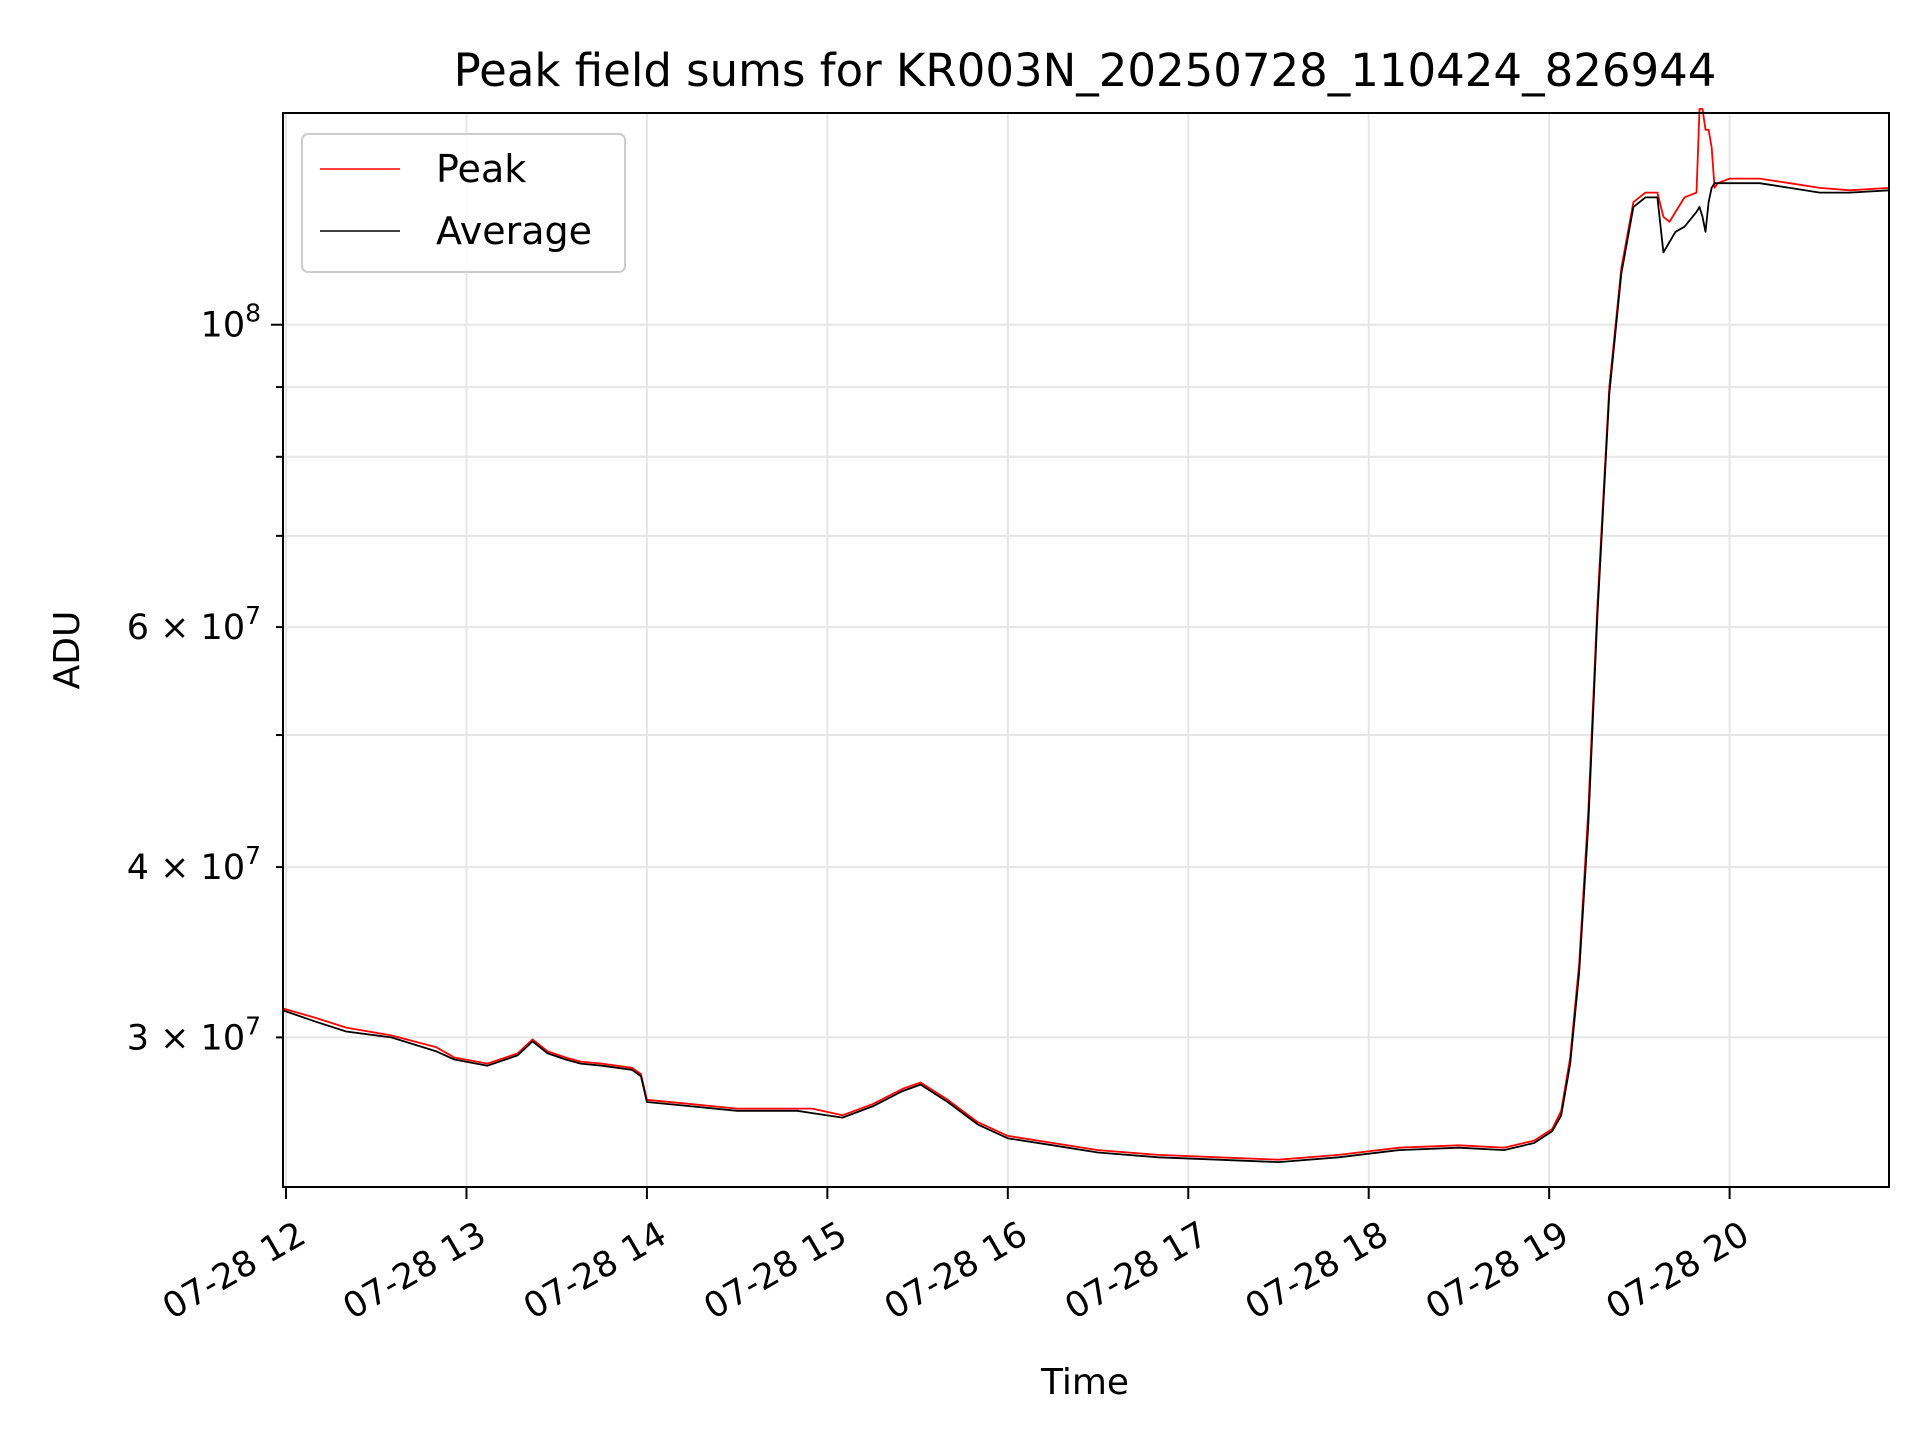 The width and height of the screenshot is (1920, 1440). Describe the element at coordinates (253, 313) in the screenshot. I see `y-tick-exponent: 8` at that location.